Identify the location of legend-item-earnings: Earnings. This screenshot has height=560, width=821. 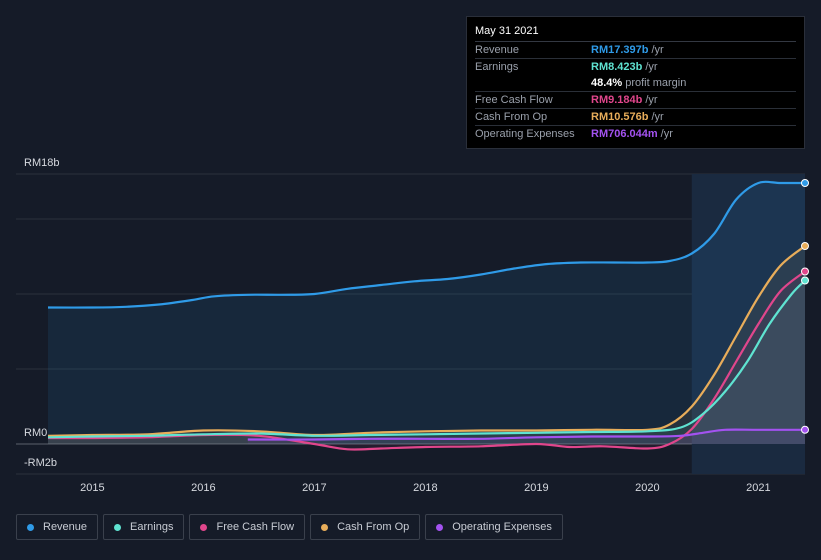
(144, 527).